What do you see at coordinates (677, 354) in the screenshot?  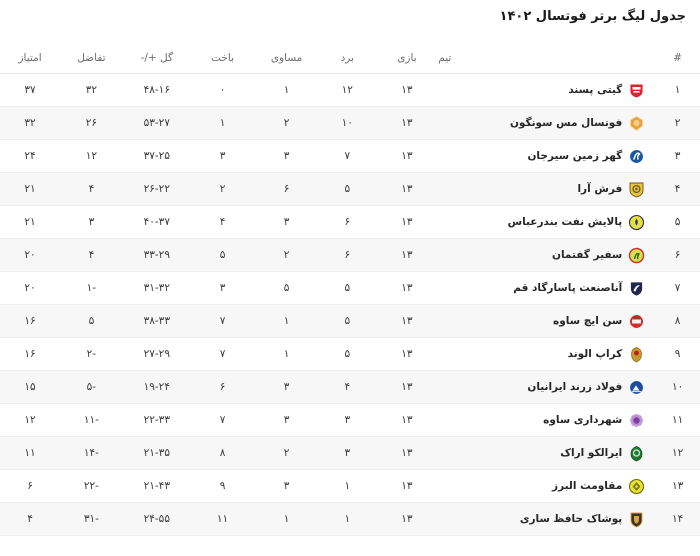 I see `cell-rank: ۹` at bounding box center [677, 354].